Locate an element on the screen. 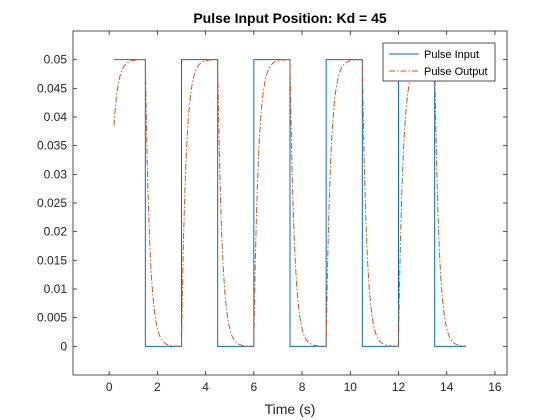 The image size is (560, 420). y-tick-label: 0.005 is located at coordinates (52, 318).